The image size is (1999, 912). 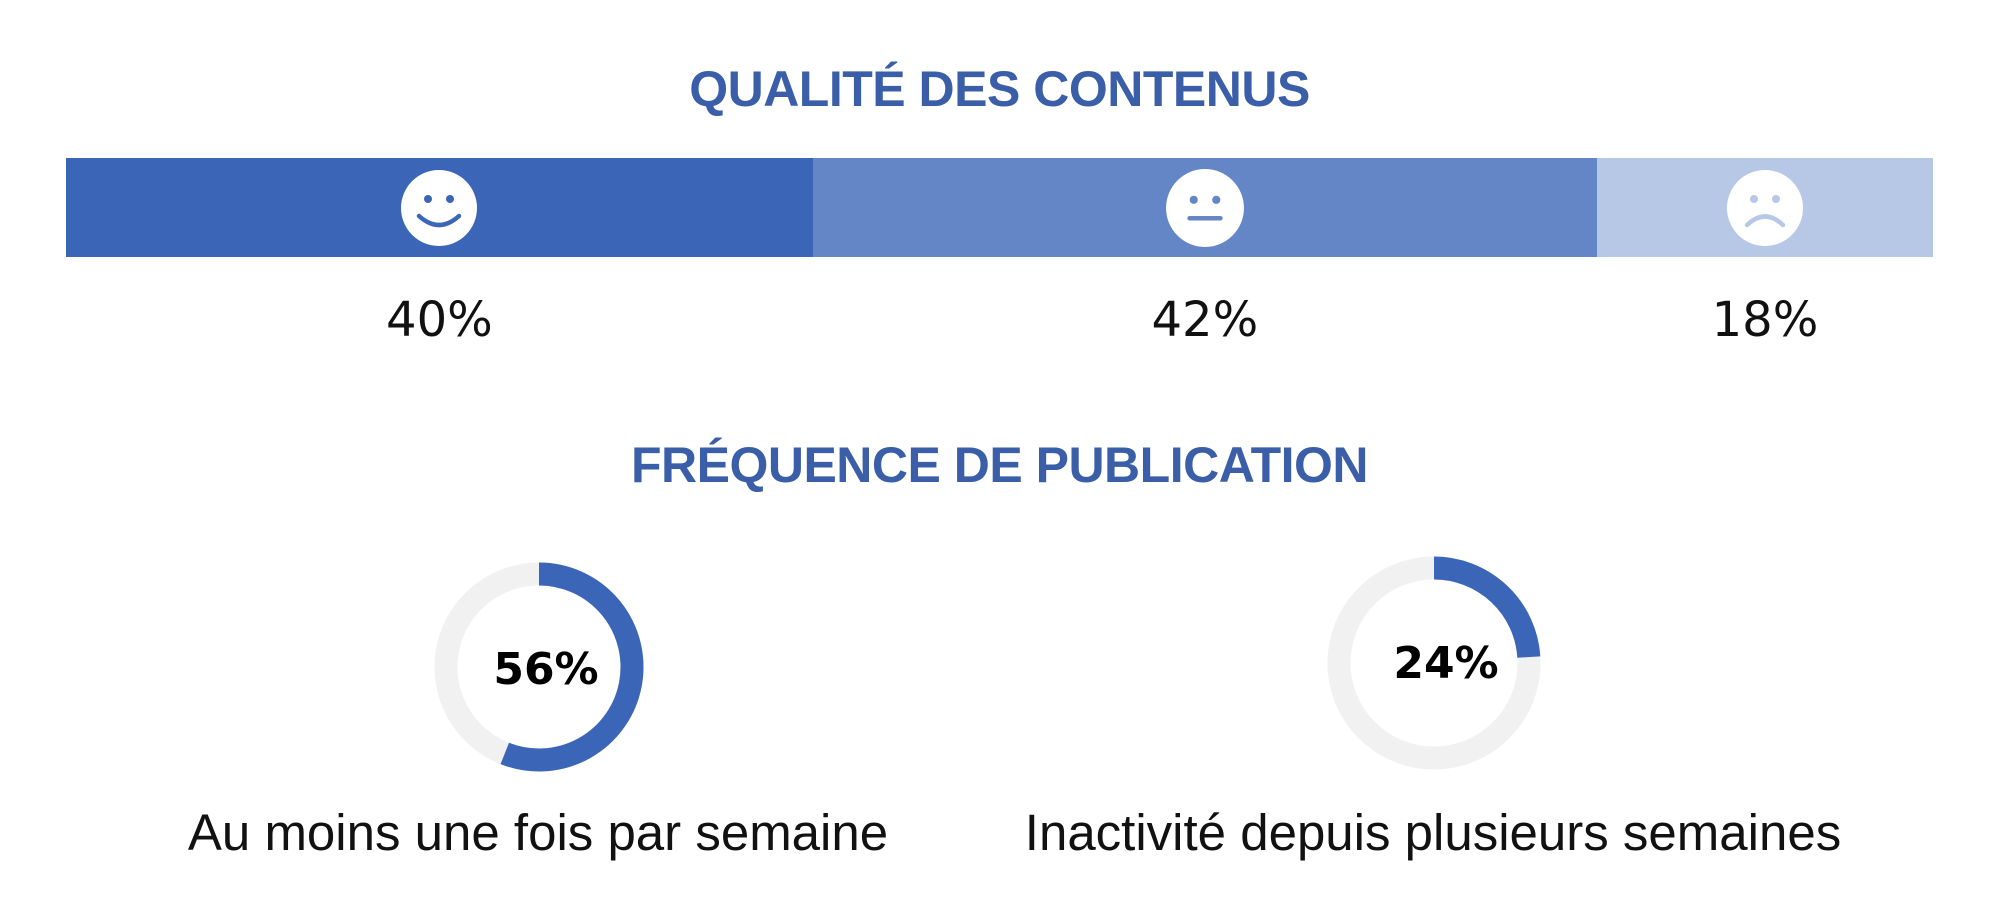 I want to click on bar-segment-negative, so click(x=1764, y=207).